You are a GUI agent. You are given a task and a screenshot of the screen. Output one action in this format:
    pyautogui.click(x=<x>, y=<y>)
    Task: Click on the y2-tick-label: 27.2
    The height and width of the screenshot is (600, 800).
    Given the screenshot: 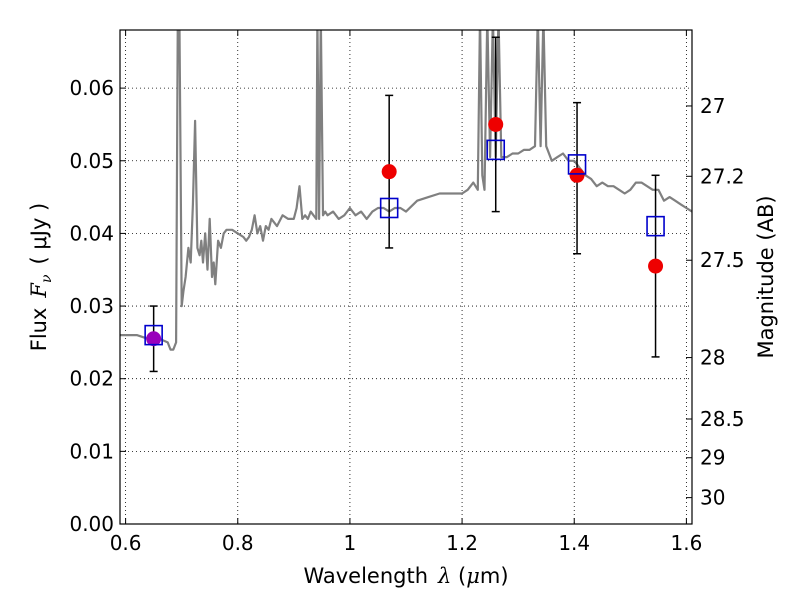 What is the action you would take?
    pyautogui.click(x=722, y=176)
    